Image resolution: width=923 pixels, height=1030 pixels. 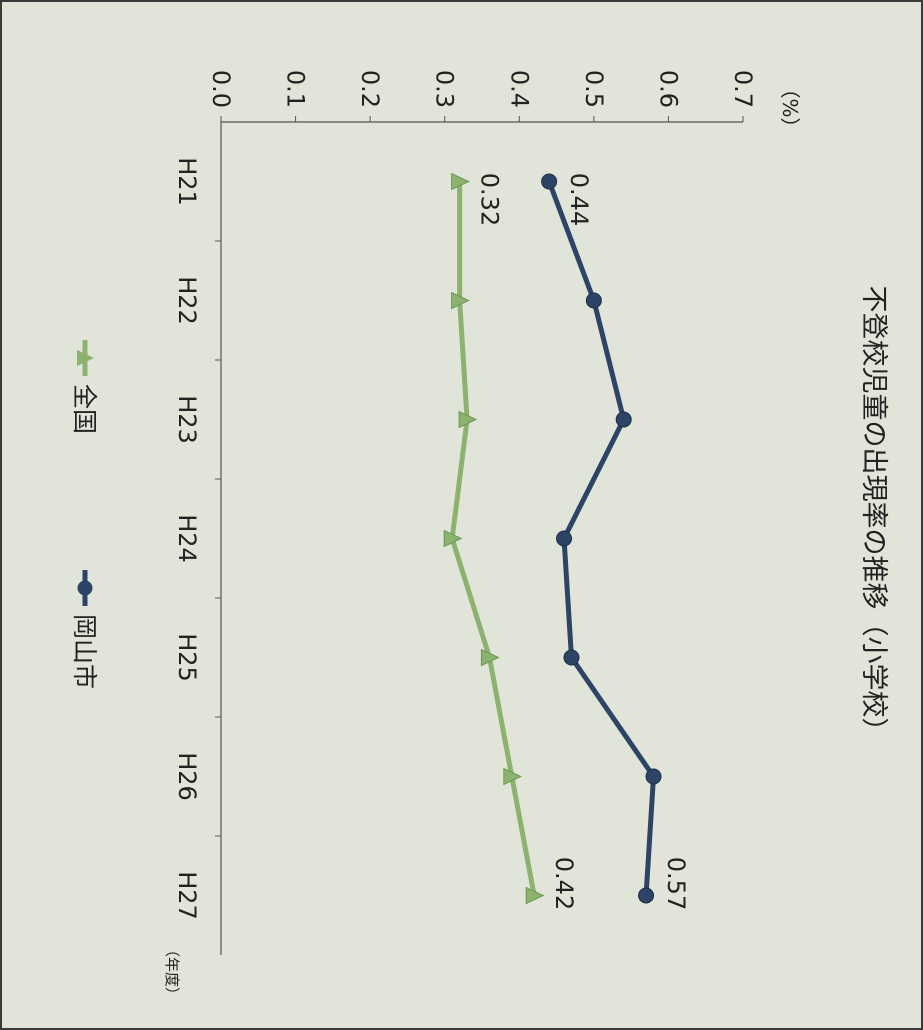 I want to click on legend-item: 岡山市, so click(x=84, y=629).